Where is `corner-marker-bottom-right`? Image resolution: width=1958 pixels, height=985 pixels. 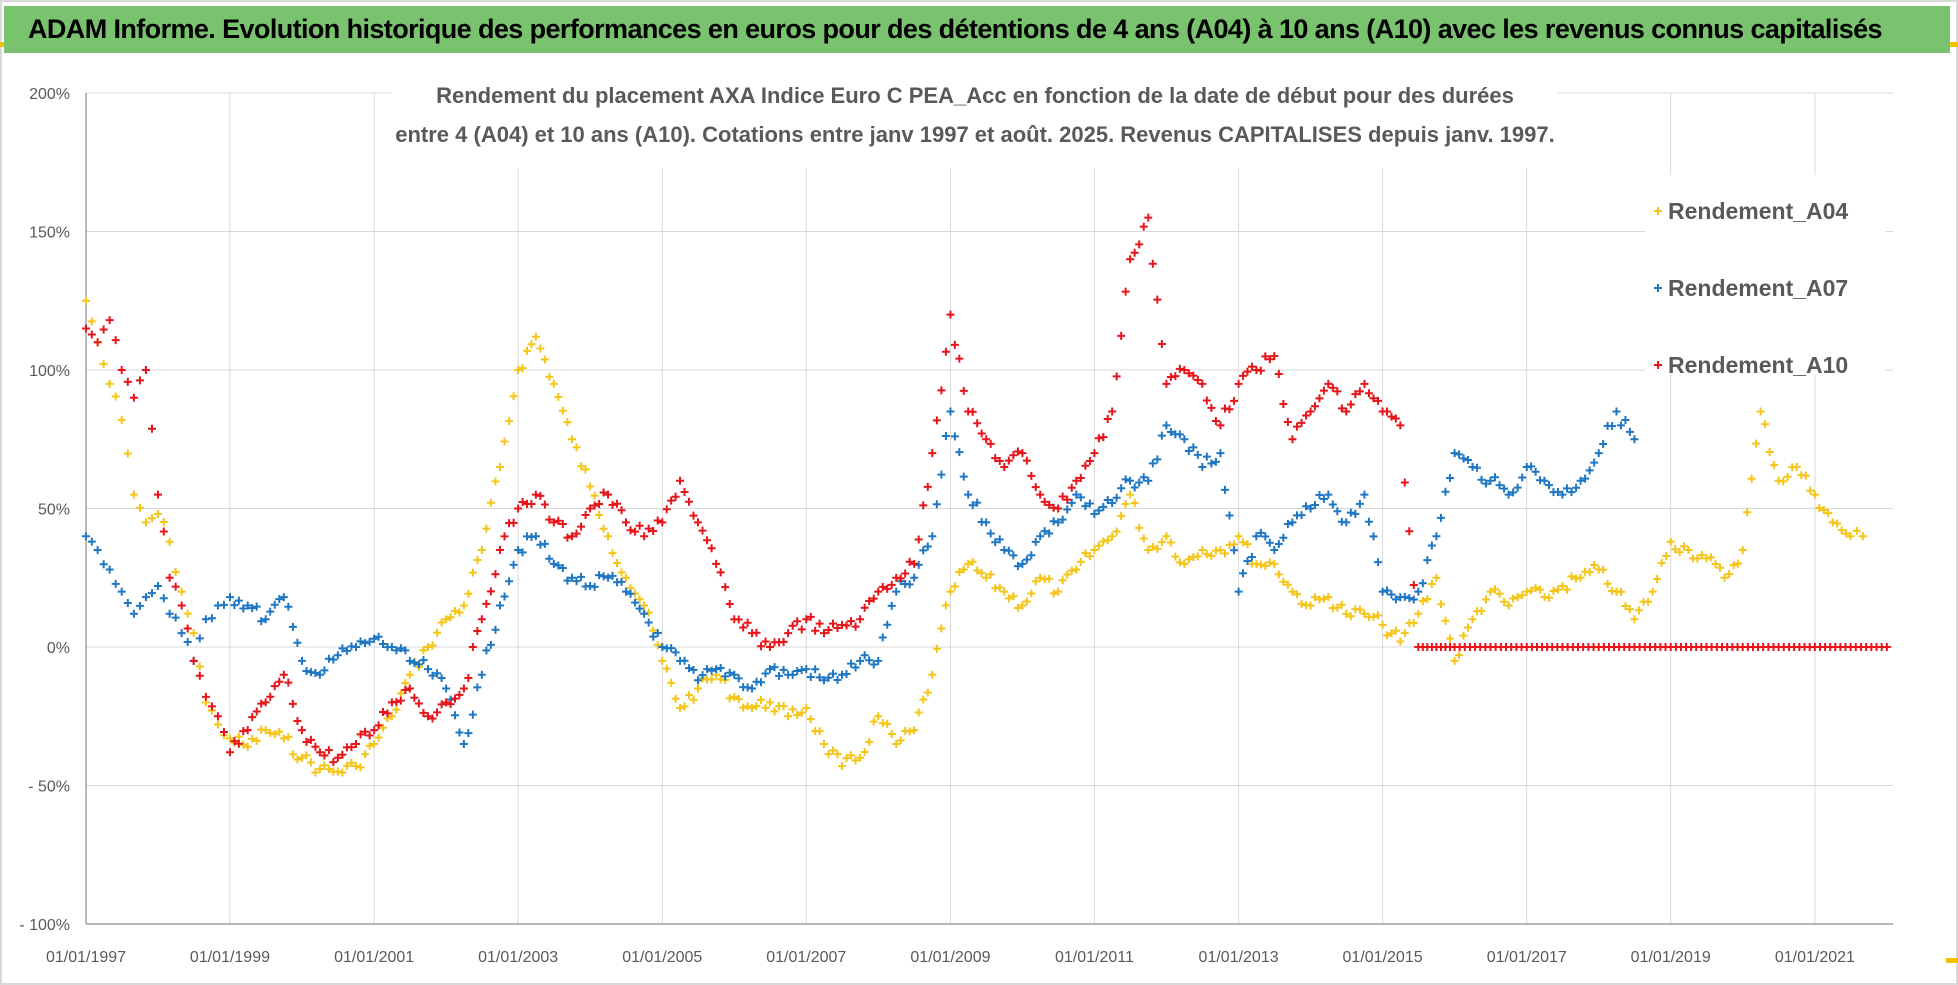
corner-marker-bottom-right is located at coordinates (1952, 960).